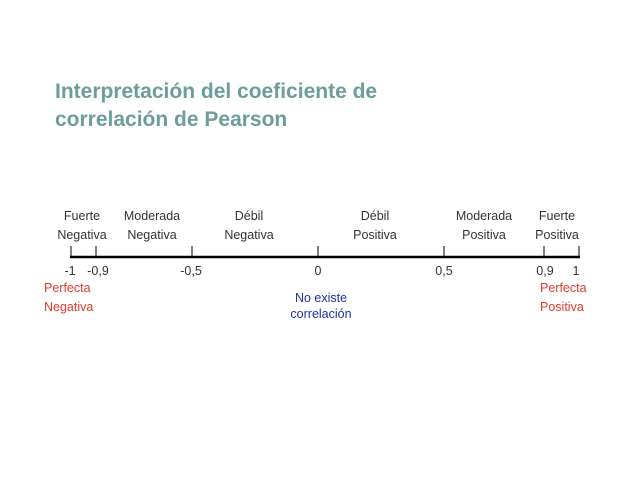 This screenshot has height=479, width=638. I want to click on extreme-line-2: Negativa, so click(69, 307).